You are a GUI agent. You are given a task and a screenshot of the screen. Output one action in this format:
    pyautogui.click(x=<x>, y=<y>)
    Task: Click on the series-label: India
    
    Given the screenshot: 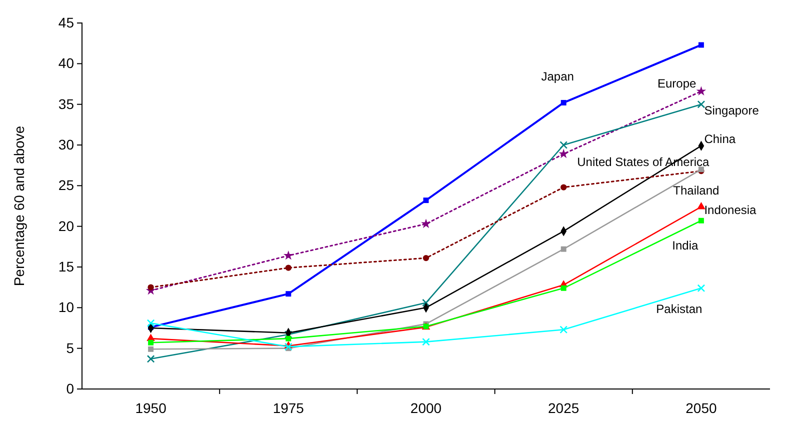 What is the action you would take?
    pyautogui.click(x=685, y=245)
    